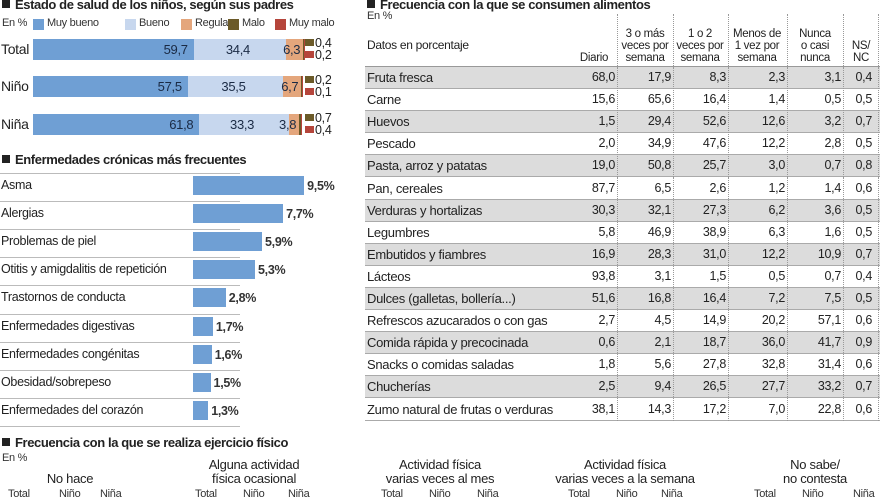 Image resolution: width=880 pixels, height=500 pixels. Describe the element at coordinates (441, 298) in the screenshot. I see `food-row-label: Dulces (galletas, bollería...)` at that location.